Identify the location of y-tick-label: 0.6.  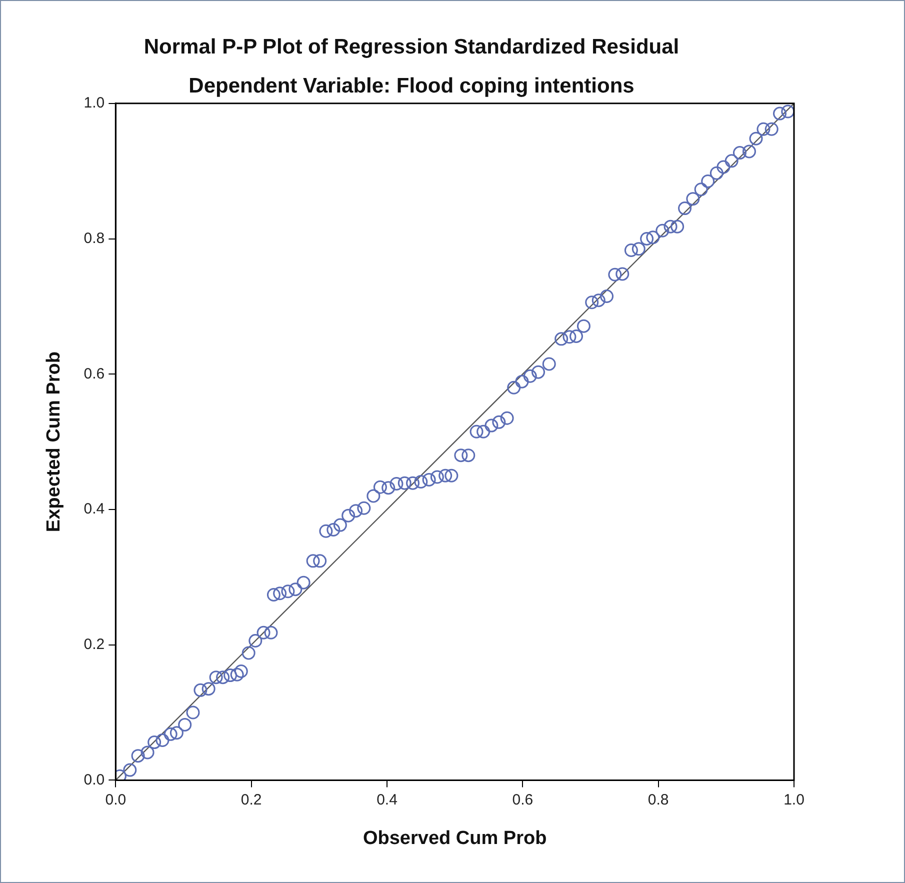
(94, 373).